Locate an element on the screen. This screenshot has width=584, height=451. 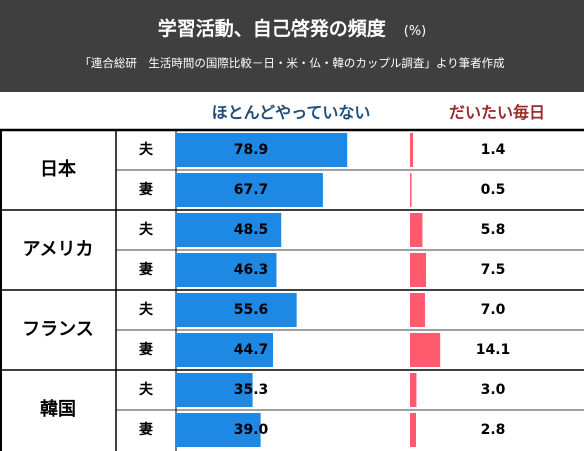
value-label-daily: 0.5 is located at coordinates (493, 190).